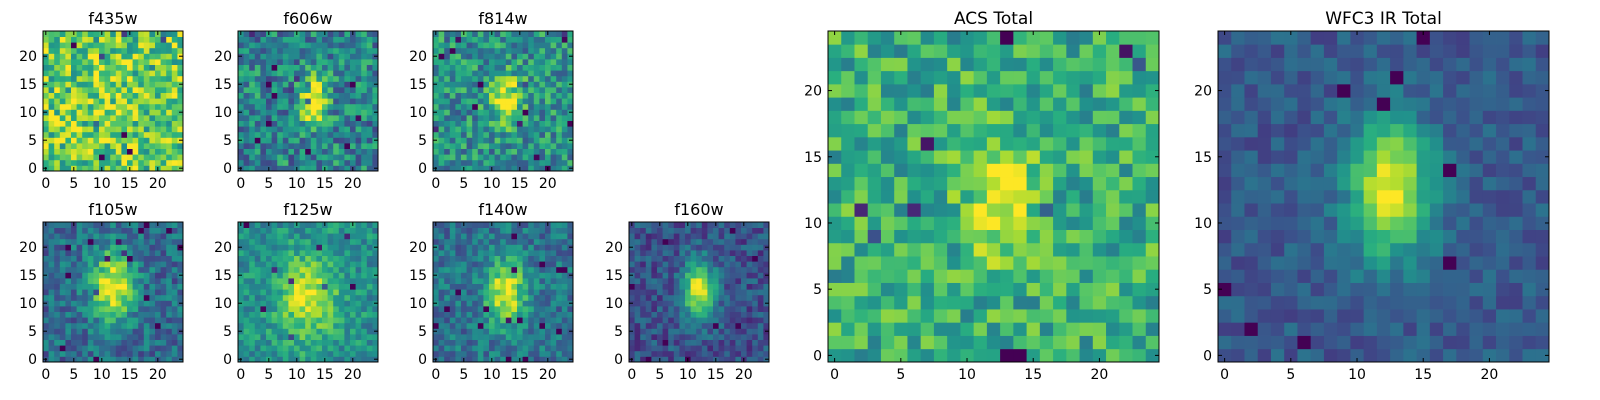  I want to click on y-tick-label: 15, so click(223, 276).